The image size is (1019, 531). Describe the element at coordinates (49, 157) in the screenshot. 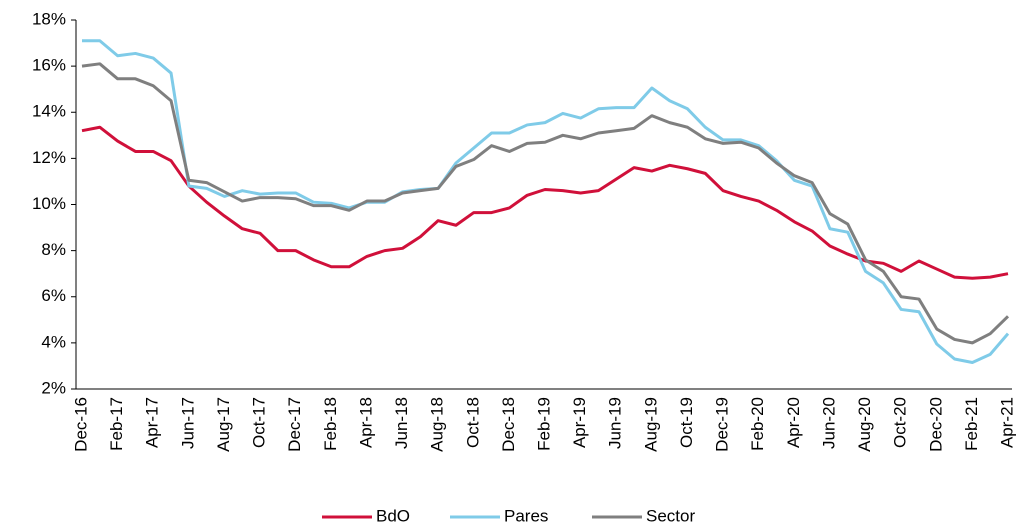

I see `y-tick-label: 12%` at that location.